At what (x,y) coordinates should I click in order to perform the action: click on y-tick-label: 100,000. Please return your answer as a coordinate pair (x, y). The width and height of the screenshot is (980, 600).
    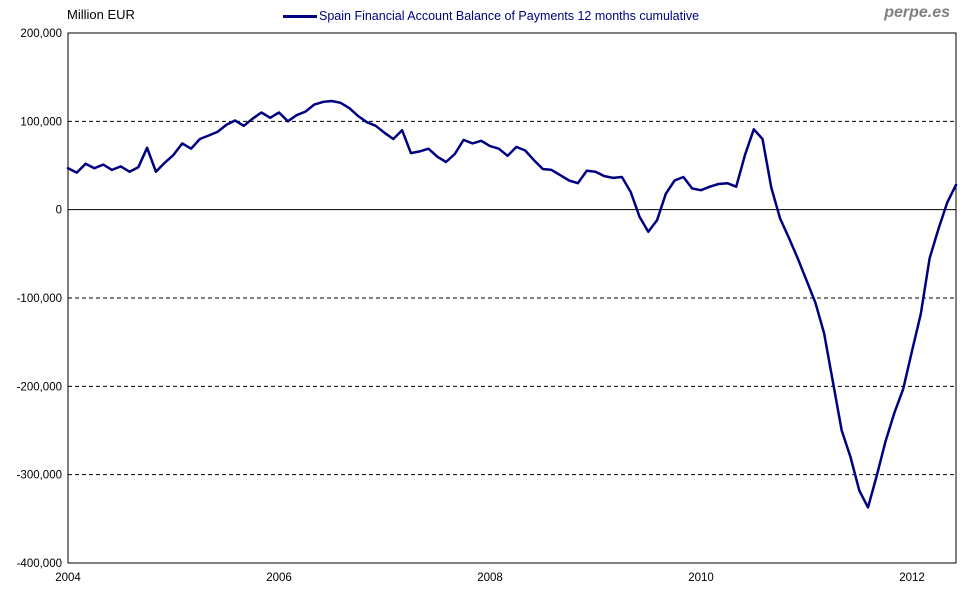
    Looking at the image, I should click on (41, 122).